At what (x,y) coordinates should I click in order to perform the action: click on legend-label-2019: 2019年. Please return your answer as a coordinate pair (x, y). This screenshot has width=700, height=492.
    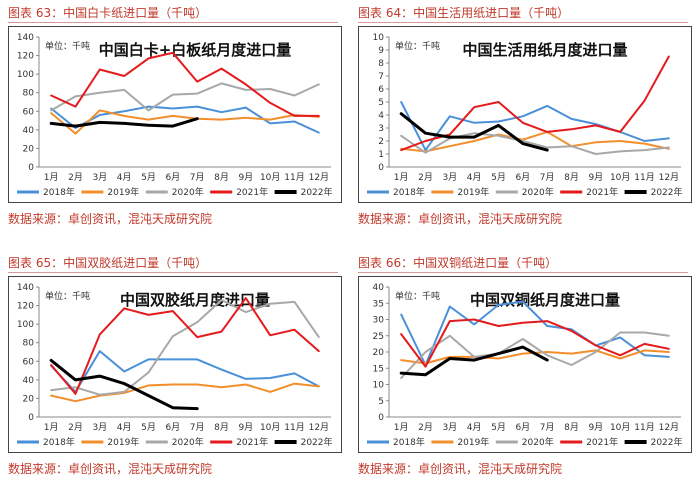
    Looking at the image, I should click on (123, 442).